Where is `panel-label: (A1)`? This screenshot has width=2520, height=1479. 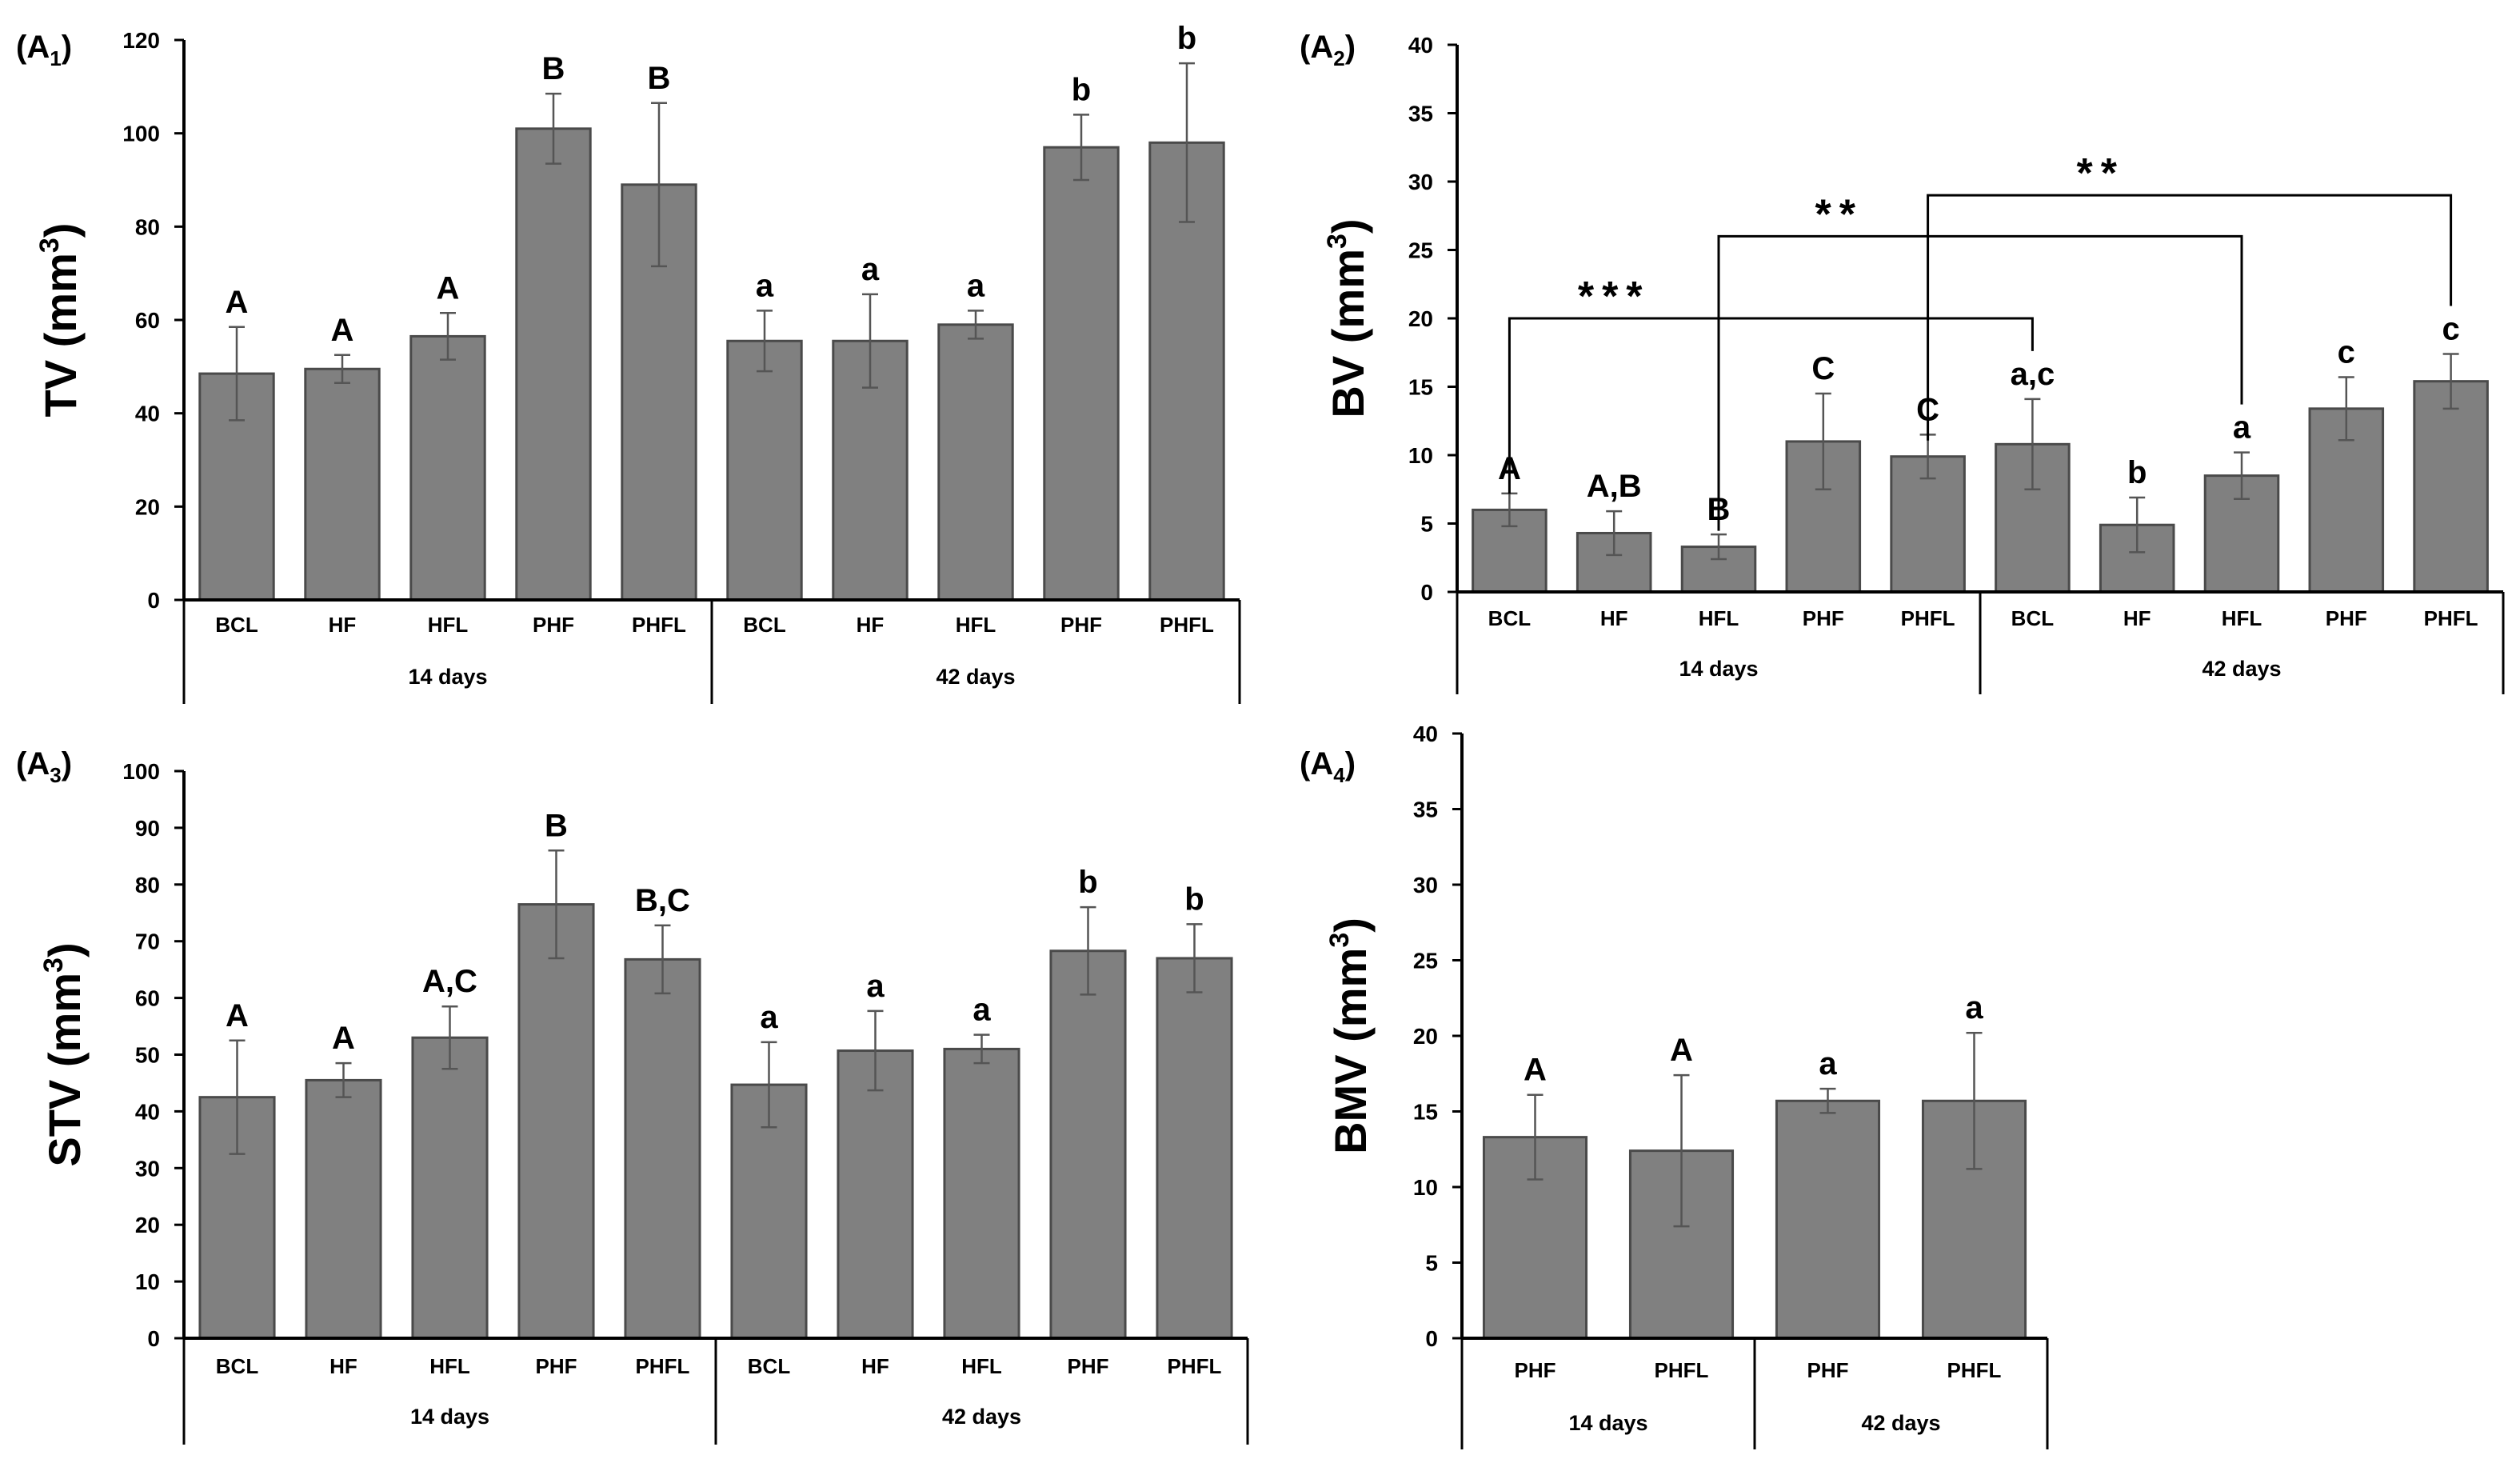
panel-label: (A1) is located at coordinates (44, 50).